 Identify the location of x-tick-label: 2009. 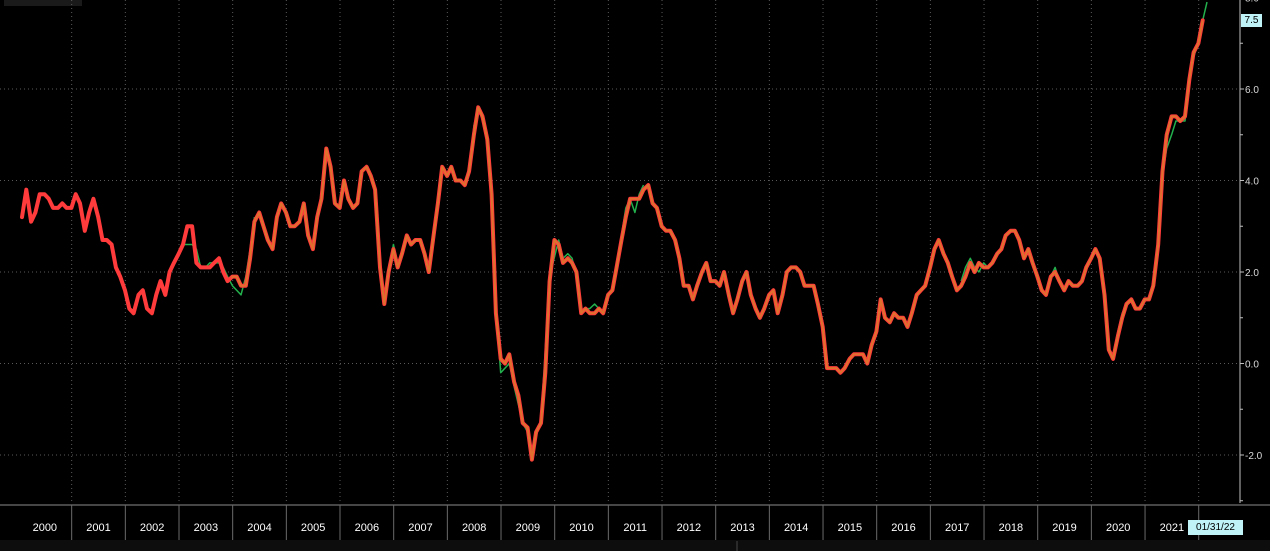
(528, 528).